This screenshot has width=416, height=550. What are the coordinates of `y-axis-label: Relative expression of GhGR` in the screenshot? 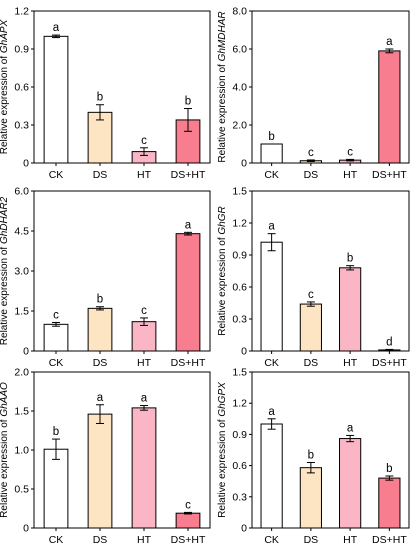 It's located at (222, 271).